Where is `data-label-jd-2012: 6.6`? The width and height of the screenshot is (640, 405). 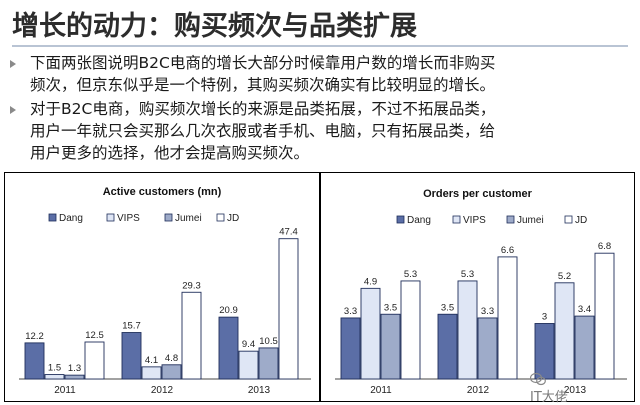 data-label-jd-2012: 6.6 is located at coordinates (507, 250).